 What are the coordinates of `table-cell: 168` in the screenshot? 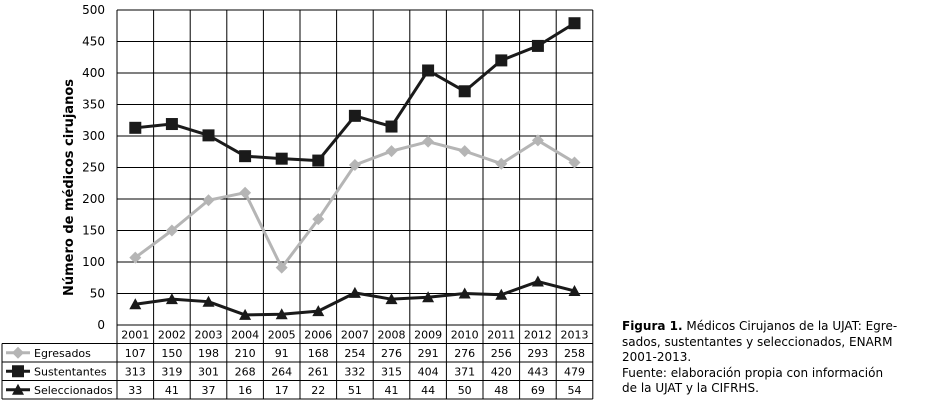 It's located at (318, 353).